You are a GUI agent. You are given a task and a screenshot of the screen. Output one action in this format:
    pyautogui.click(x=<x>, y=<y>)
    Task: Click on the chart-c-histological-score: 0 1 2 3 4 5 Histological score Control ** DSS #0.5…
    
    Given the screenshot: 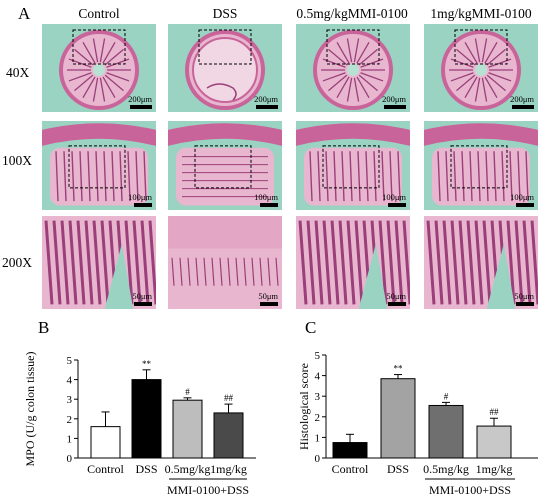 What is the action you would take?
    pyautogui.click(x=417, y=423)
    